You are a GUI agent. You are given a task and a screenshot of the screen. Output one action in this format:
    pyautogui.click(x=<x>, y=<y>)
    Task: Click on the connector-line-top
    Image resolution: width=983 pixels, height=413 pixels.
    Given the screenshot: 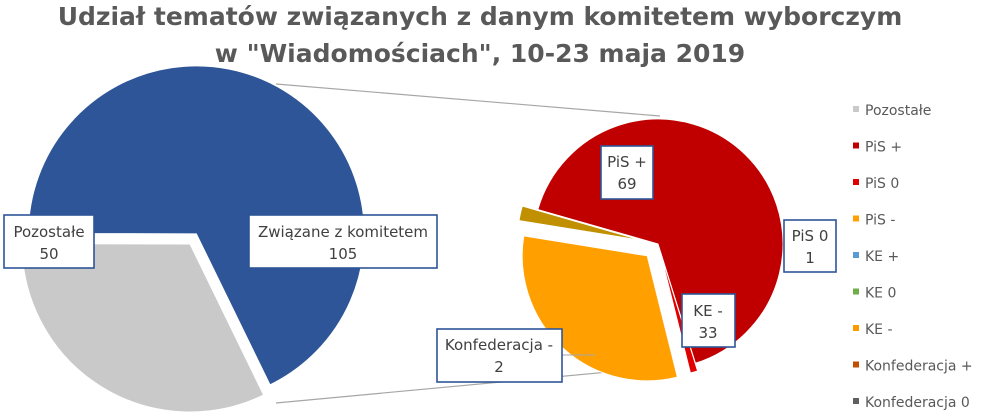 What is the action you would take?
    pyautogui.click(x=468, y=100)
    